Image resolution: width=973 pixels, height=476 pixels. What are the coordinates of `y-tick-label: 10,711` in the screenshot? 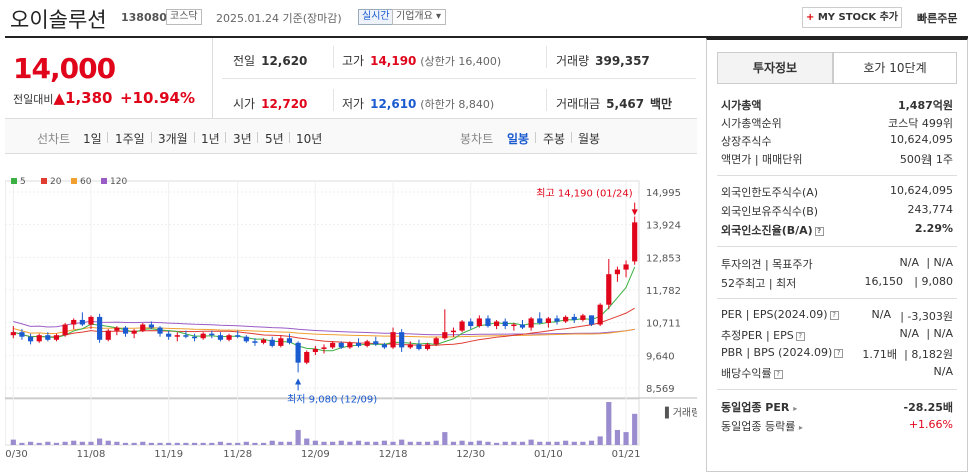 It's located at (663, 324).